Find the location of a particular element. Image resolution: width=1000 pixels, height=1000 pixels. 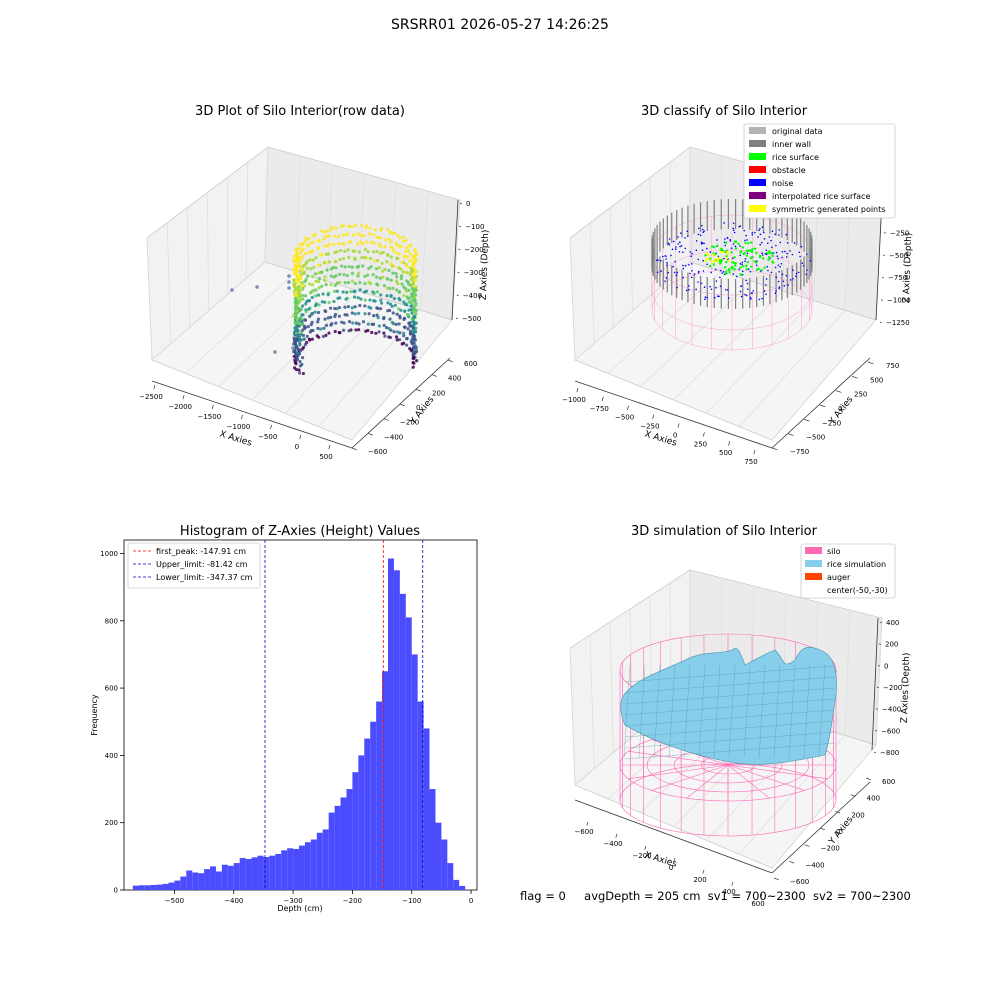

plot2-z-tick-label: −1000 is located at coordinates (899, 301).